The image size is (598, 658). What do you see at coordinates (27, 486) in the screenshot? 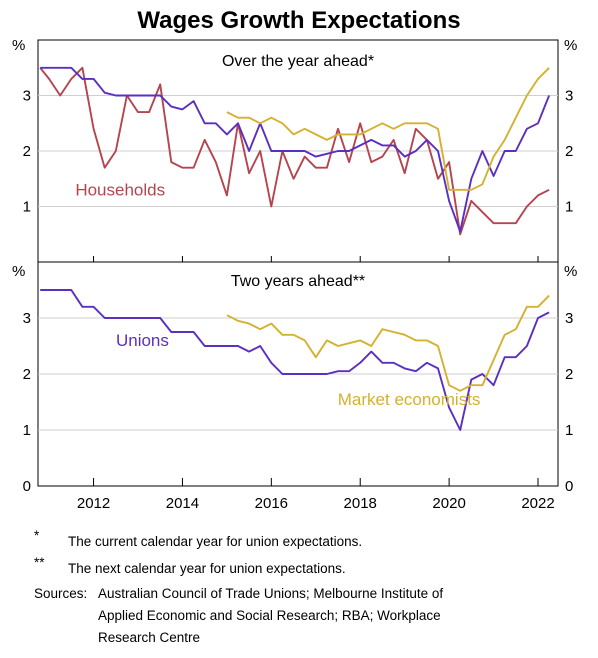
I see `panel-2-y-tick-left: 0` at bounding box center [27, 486].